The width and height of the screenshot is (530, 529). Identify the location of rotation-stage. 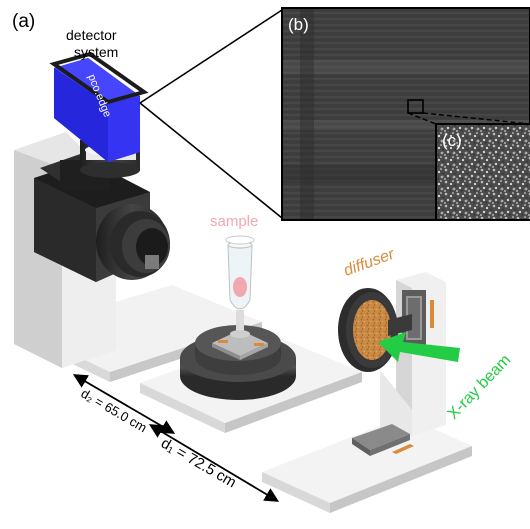
(238, 362).